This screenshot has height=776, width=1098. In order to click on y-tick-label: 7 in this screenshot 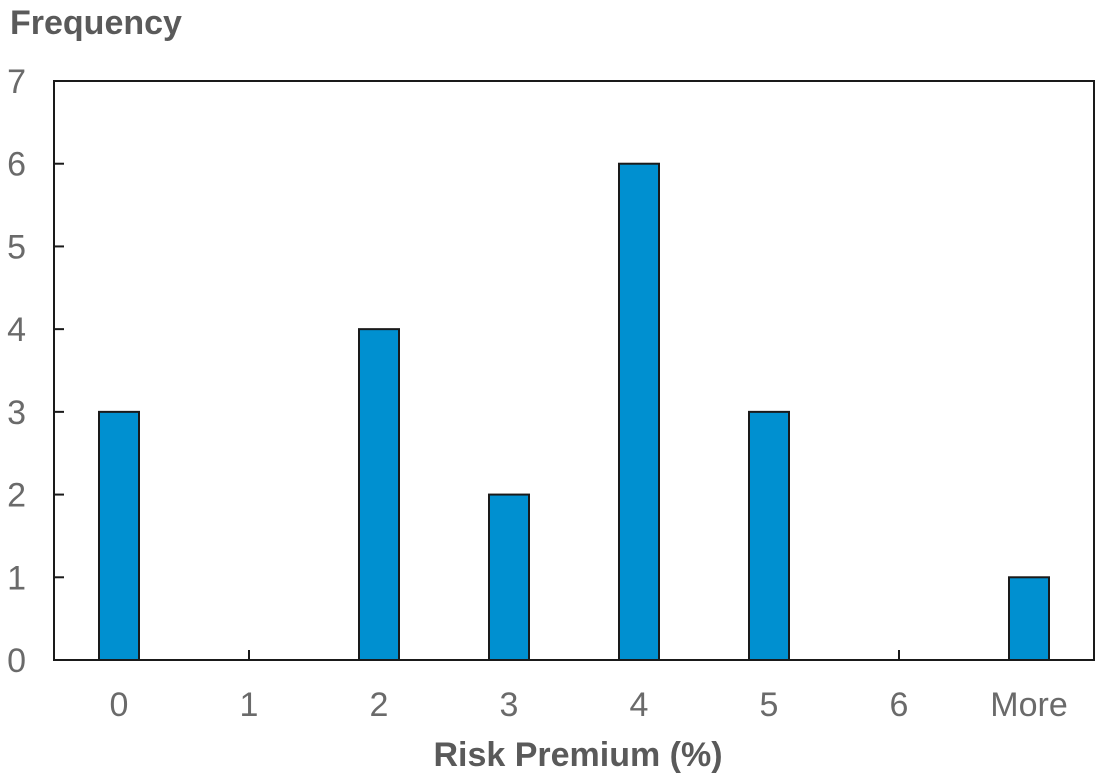, I will do `click(16, 82)`.